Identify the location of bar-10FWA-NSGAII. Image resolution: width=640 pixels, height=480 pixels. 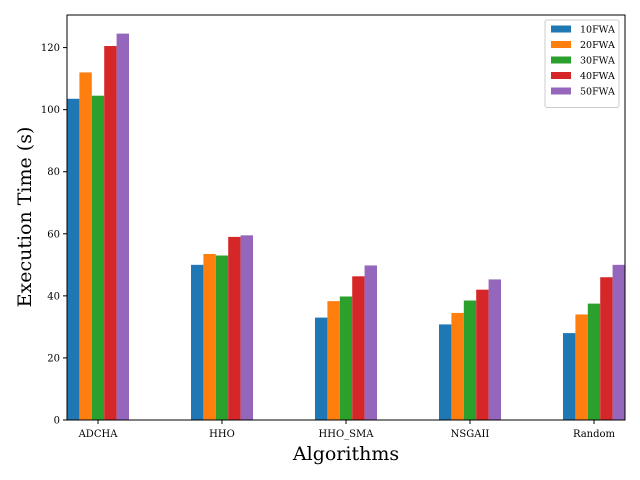
(445, 372).